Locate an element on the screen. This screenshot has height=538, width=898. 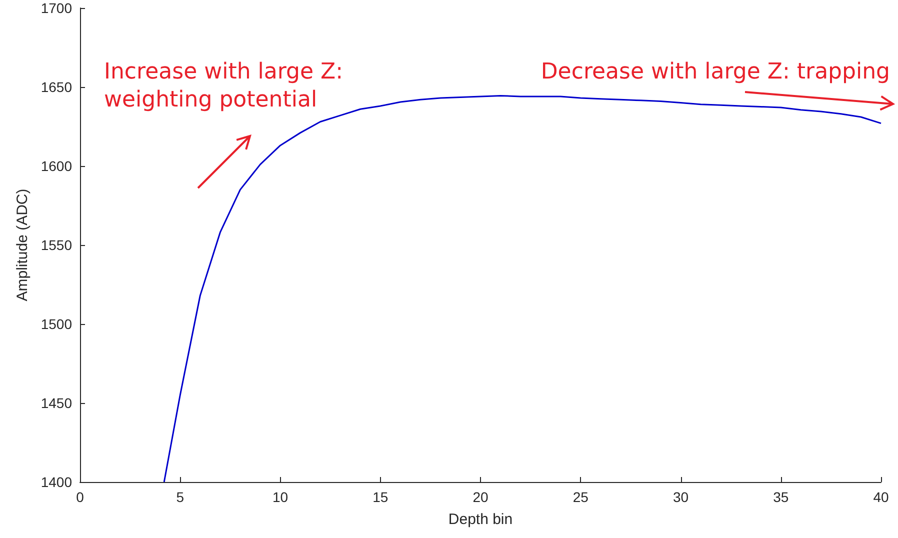
y-tick-label: 1550 is located at coordinates (56, 245).